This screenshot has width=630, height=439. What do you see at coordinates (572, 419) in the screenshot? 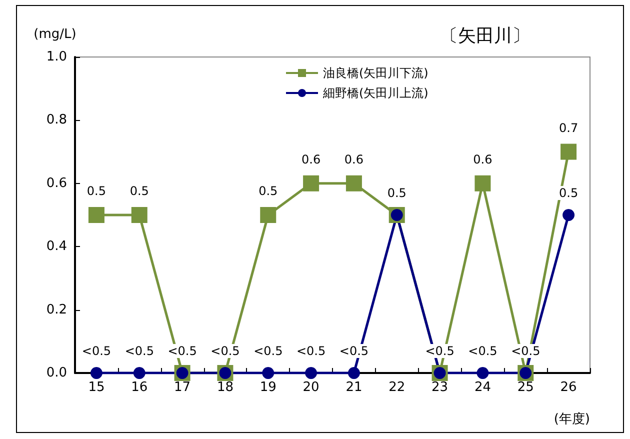
I see `x-axis-title: (年度)` at bounding box center [572, 419].